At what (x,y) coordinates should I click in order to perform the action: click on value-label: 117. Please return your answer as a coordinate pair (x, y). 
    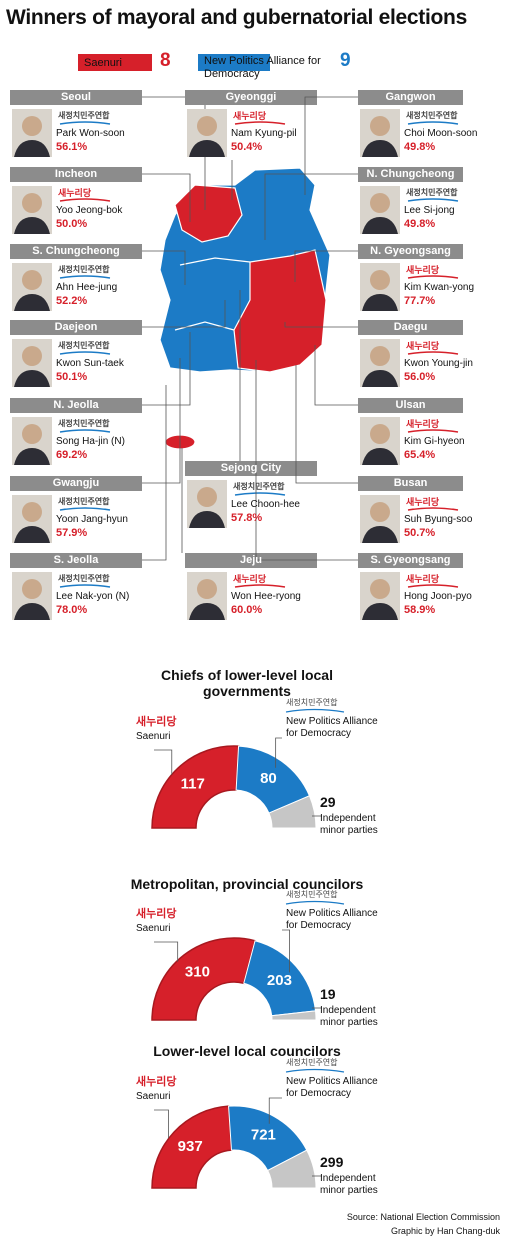
    Looking at the image, I should click on (193, 783).